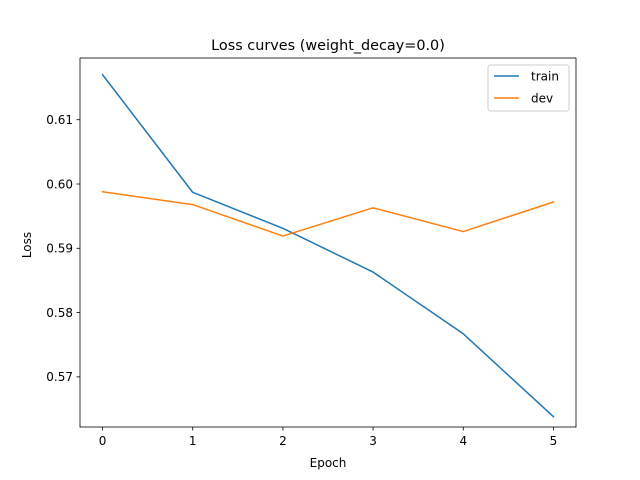  I want to click on y-tick-label: 0.57, so click(59, 377).